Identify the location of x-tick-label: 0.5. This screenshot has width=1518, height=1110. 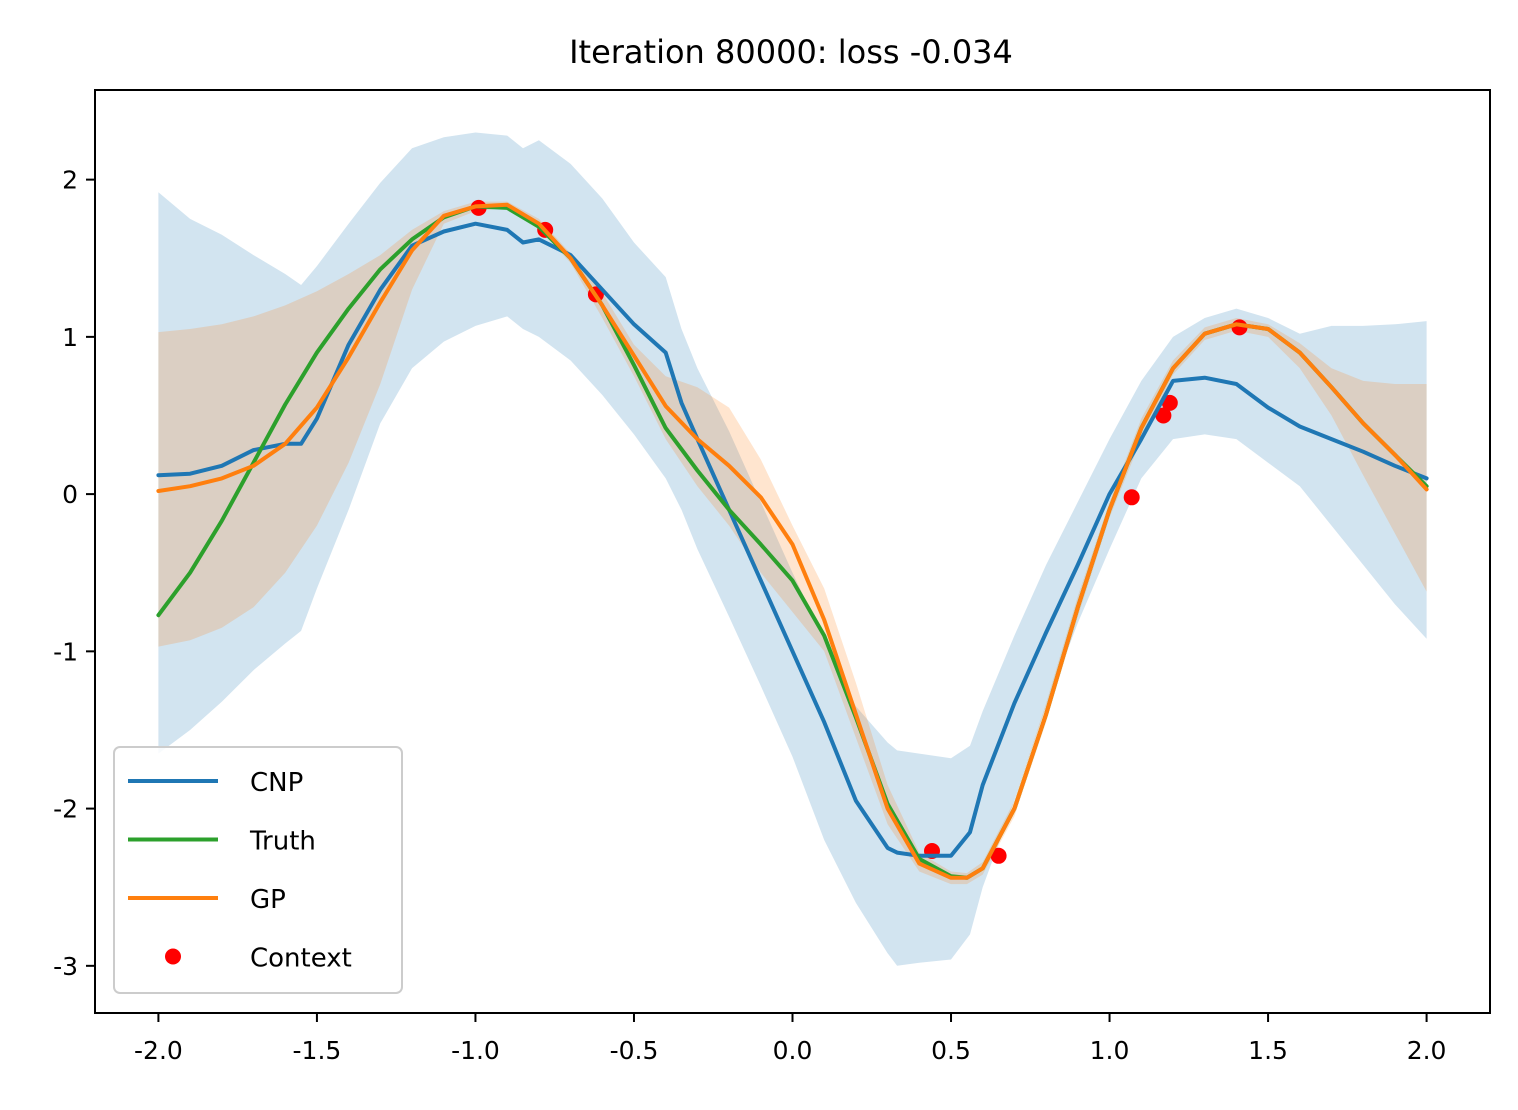
(951, 1050).